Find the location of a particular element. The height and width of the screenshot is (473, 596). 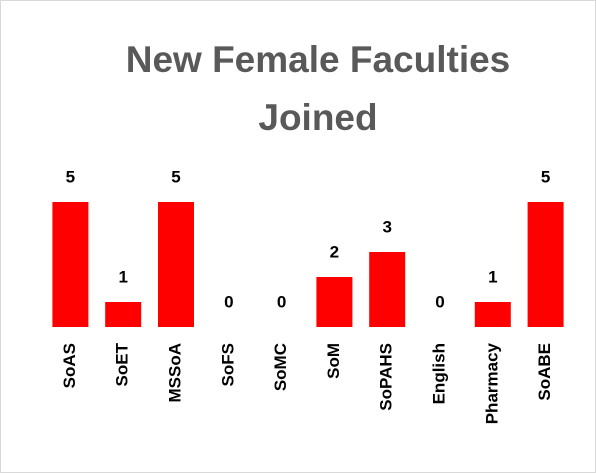

x-tick-label: MSSoA is located at coordinates (174, 373).